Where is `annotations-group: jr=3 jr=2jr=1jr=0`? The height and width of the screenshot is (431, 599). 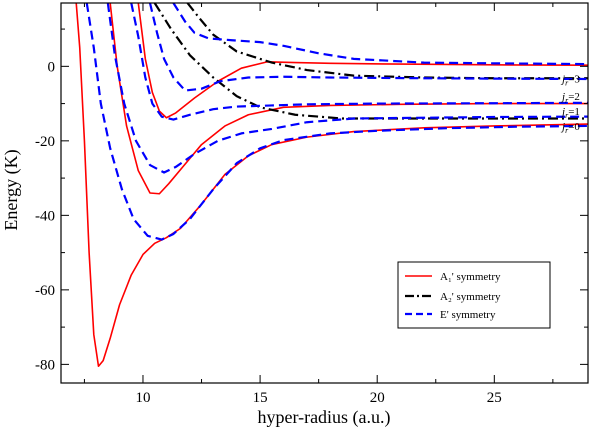
annotations-group: jr=3 jr=2jr=1jr=0 is located at coordinates (570, 104).